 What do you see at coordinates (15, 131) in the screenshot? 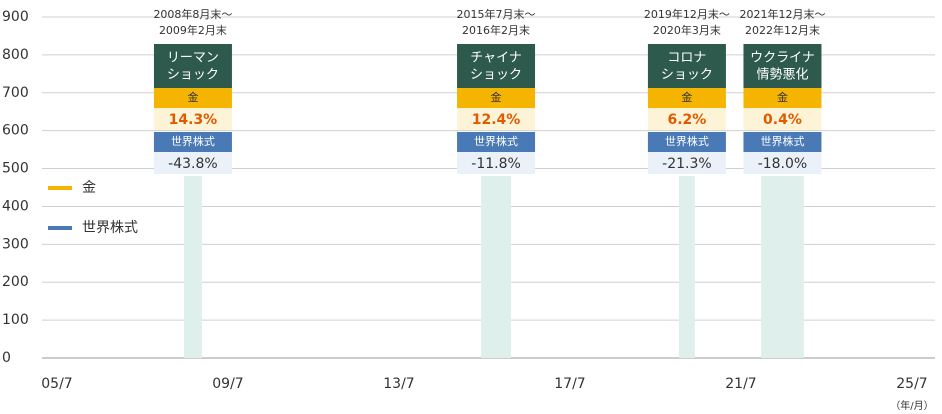
I see `y-tick-label: 600` at bounding box center [15, 131].